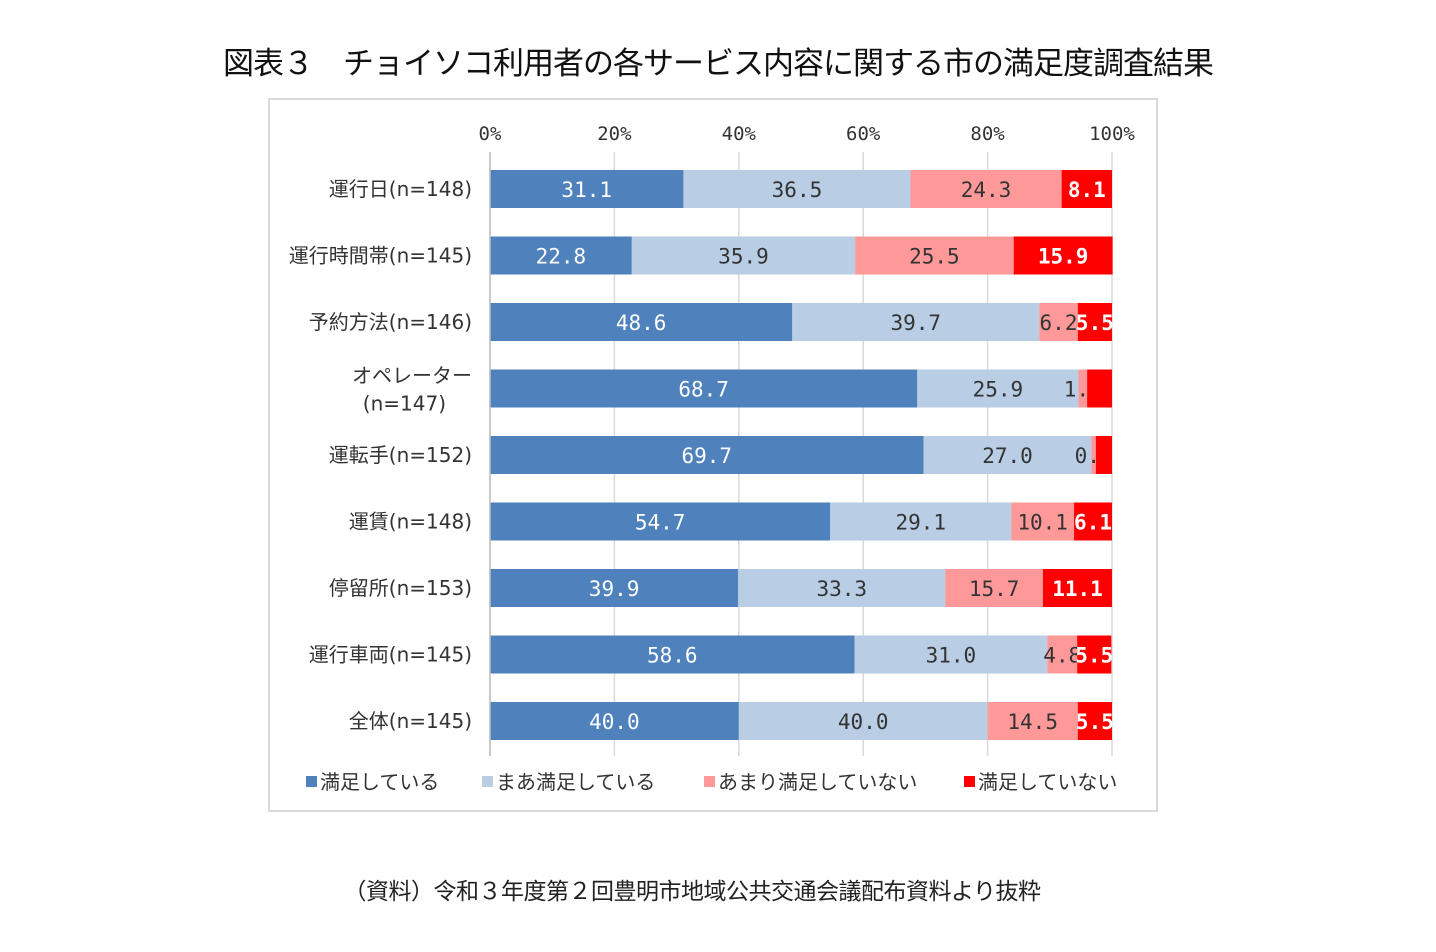  What do you see at coordinates (400, 189) in the screenshot?
I see `category-label: 運行日(n=148)` at bounding box center [400, 189].